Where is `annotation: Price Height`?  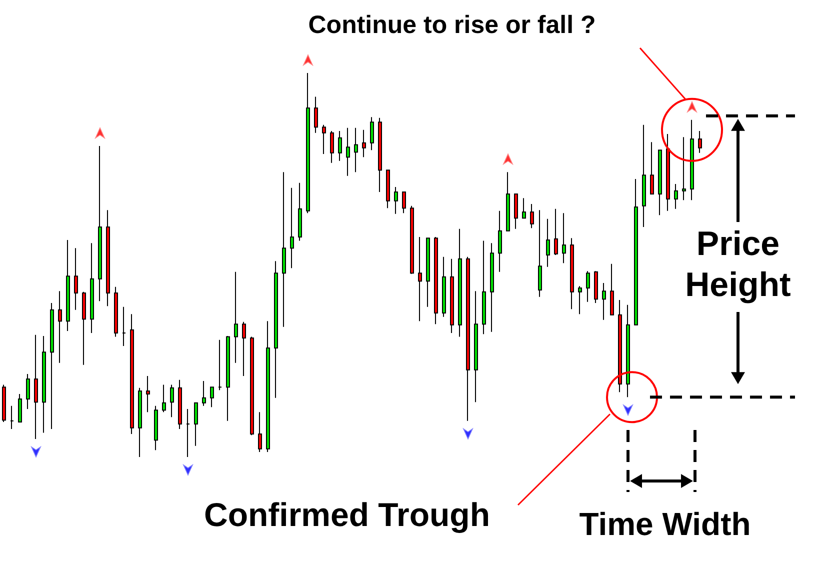 annotation: Price Height is located at coordinates (738, 265).